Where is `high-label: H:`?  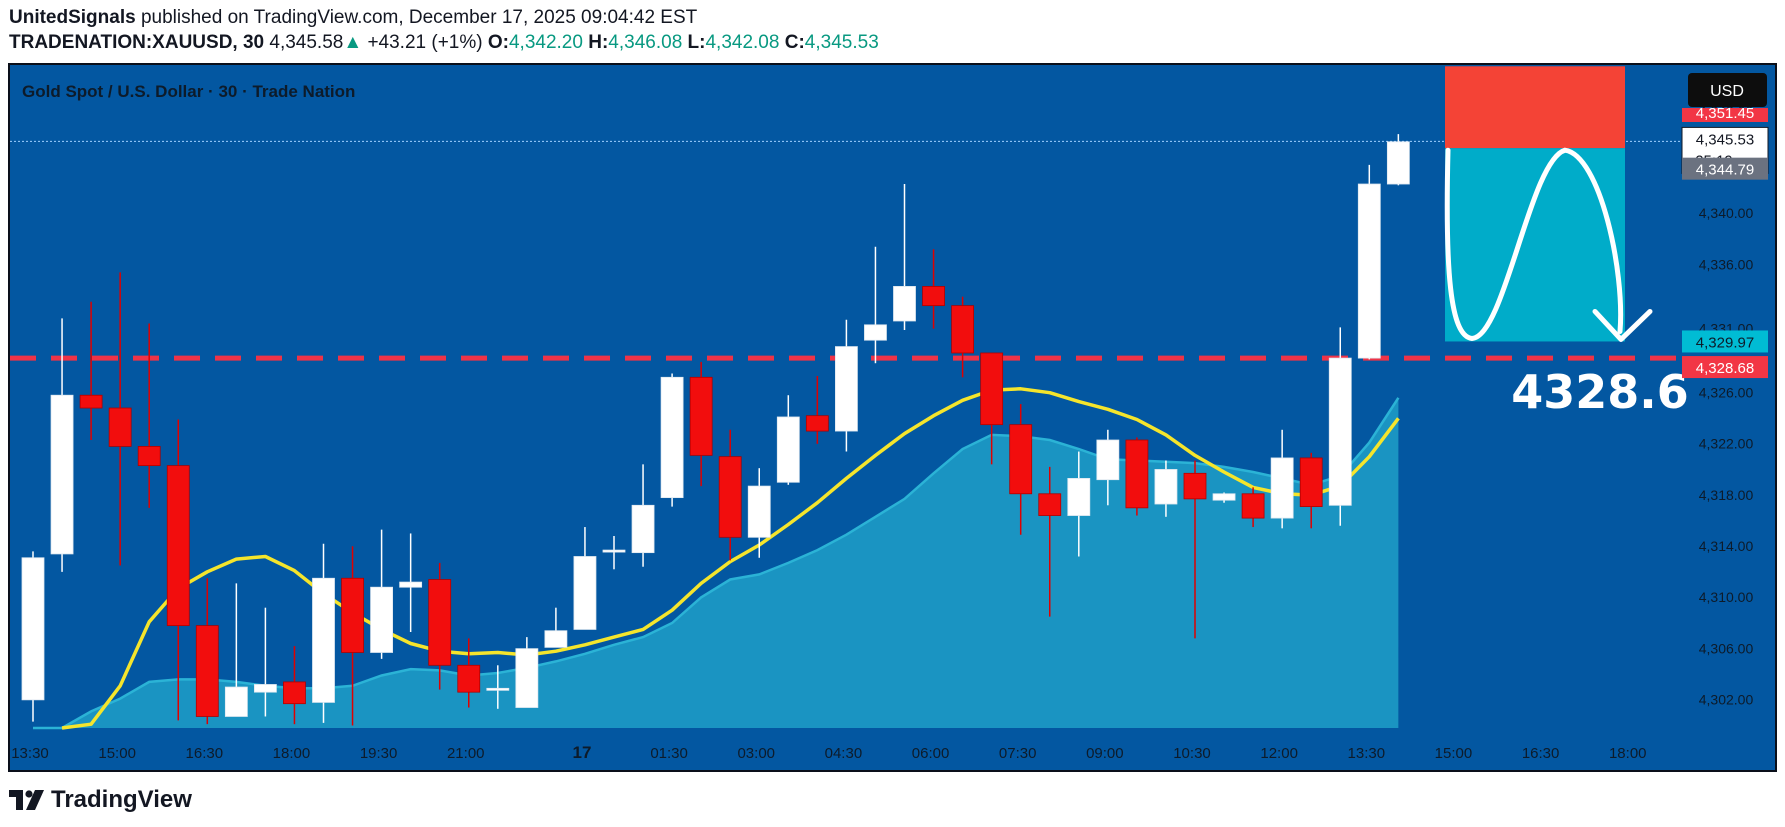 high-label: H: is located at coordinates (598, 42).